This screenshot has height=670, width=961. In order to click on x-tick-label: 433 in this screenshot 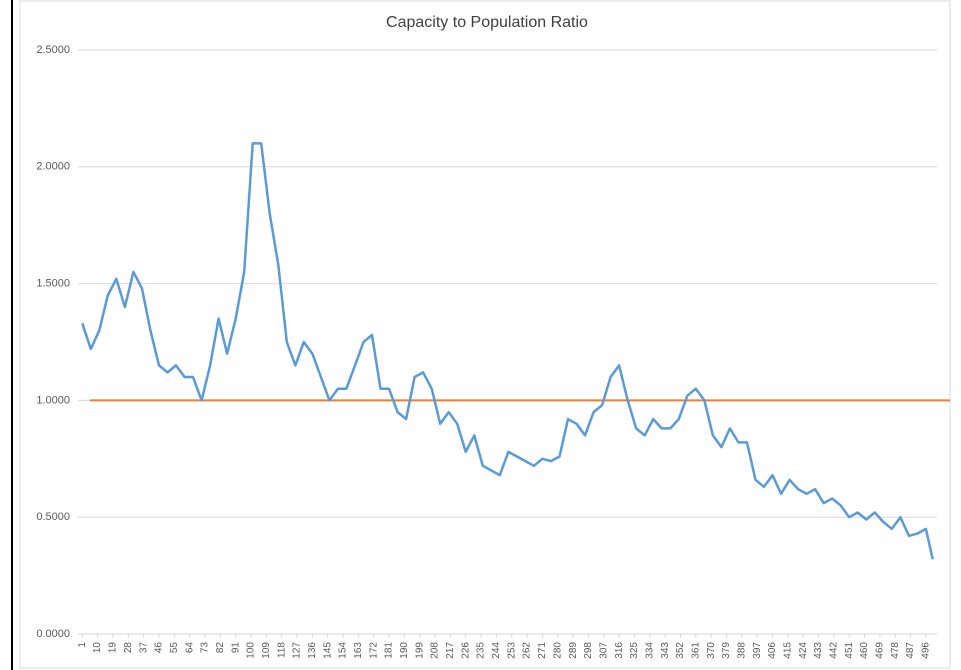, I will do `click(818, 650)`.